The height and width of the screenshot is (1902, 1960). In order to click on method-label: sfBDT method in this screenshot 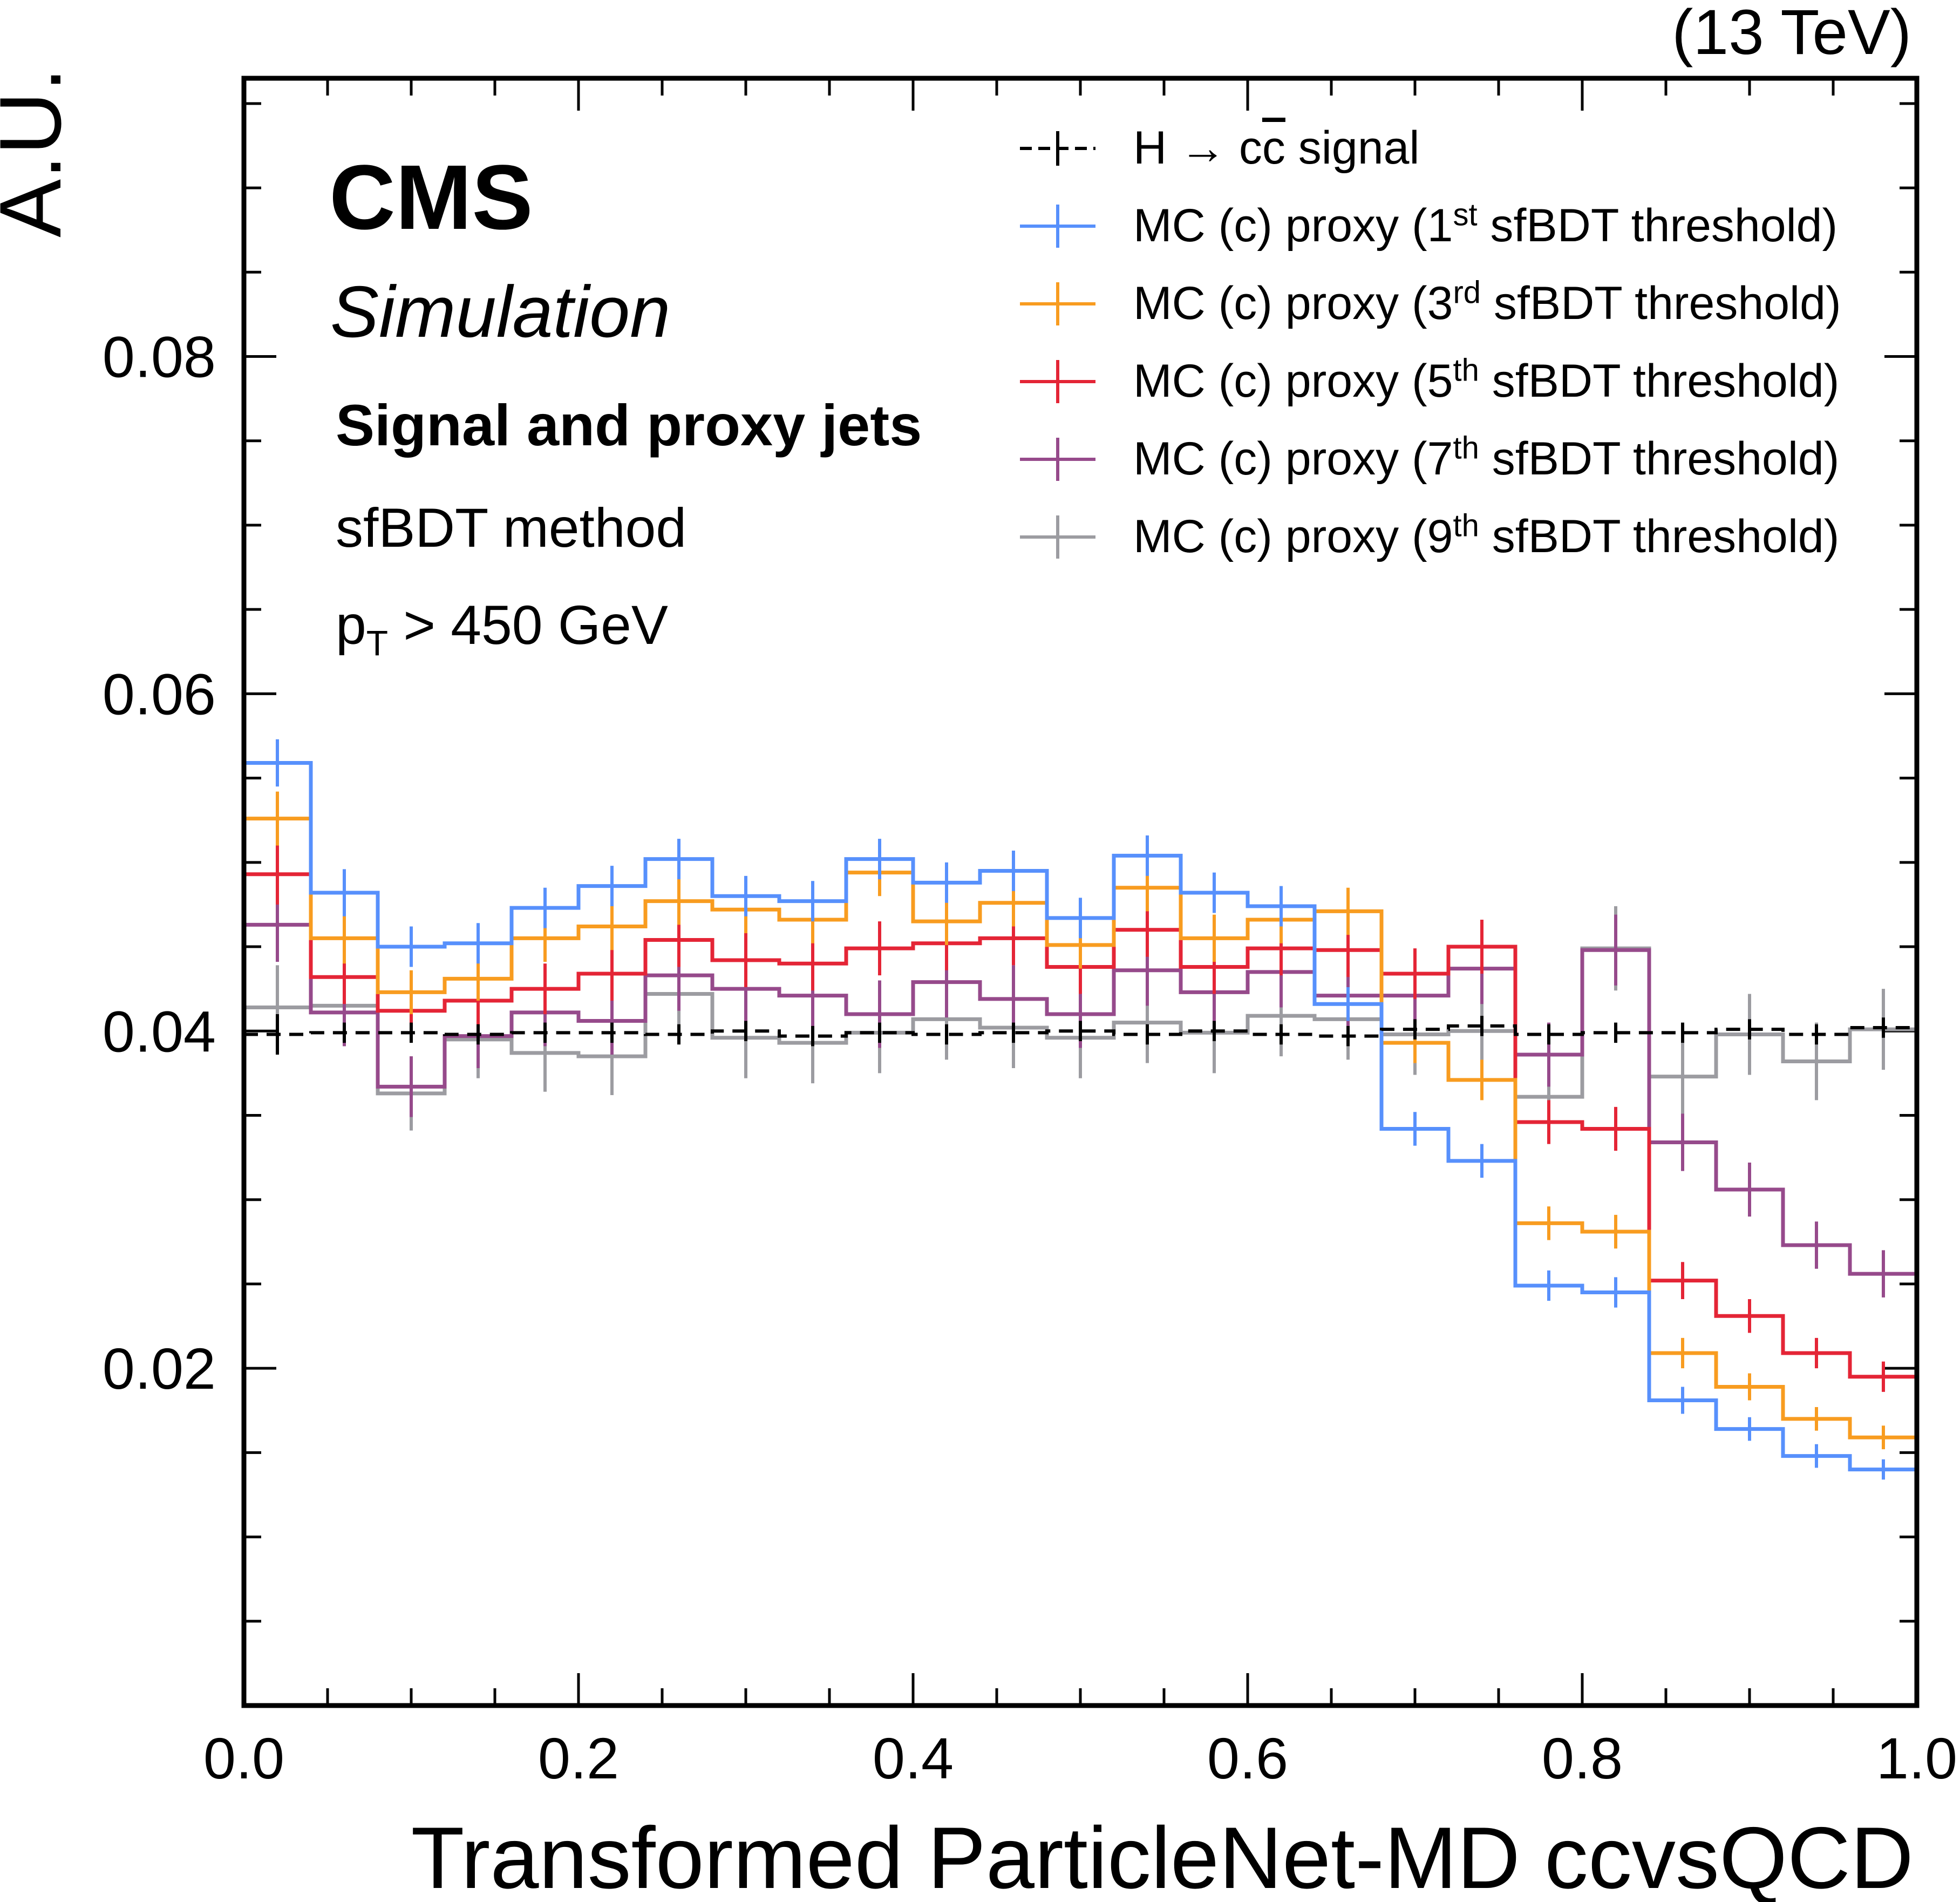, I will do `click(511, 528)`.